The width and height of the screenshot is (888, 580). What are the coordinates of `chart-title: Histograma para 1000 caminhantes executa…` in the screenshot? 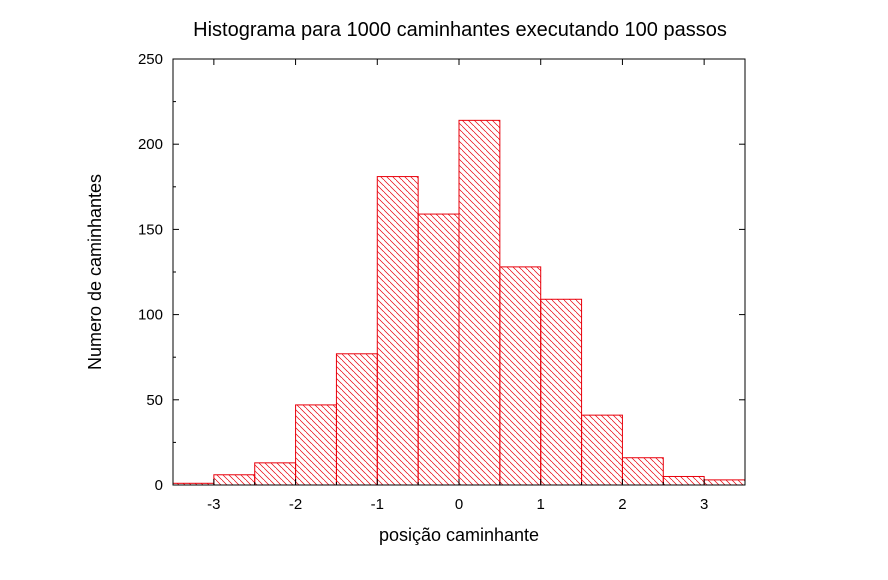 It's located at (460, 30).